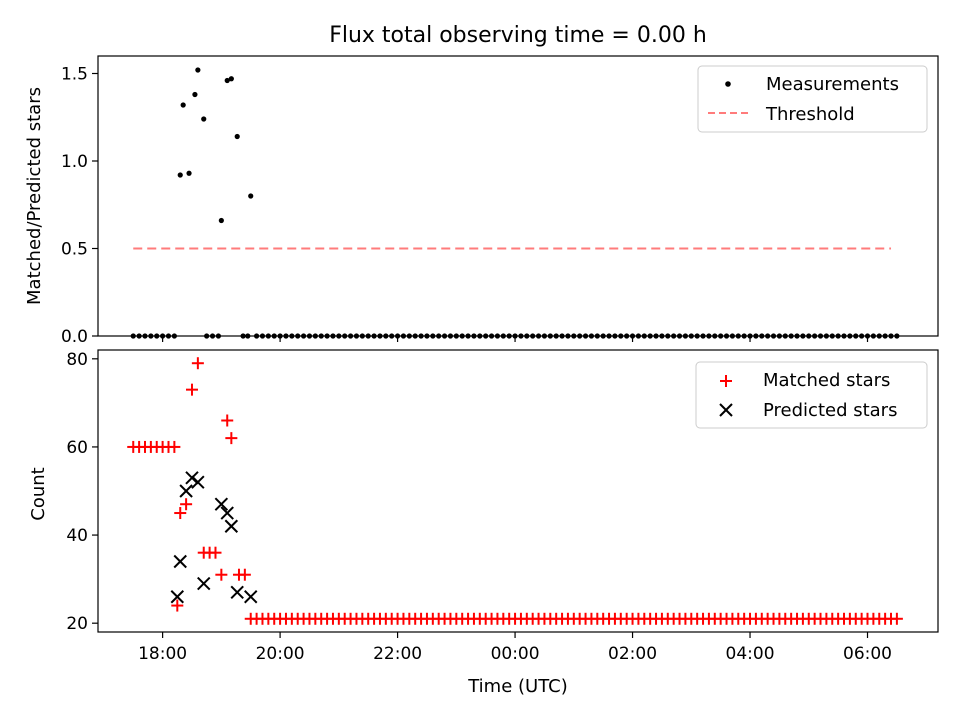 This screenshot has width=960, height=720. What do you see at coordinates (77, 360) in the screenshot?
I see `bottom-ytick-label: 80` at bounding box center [77, 360].